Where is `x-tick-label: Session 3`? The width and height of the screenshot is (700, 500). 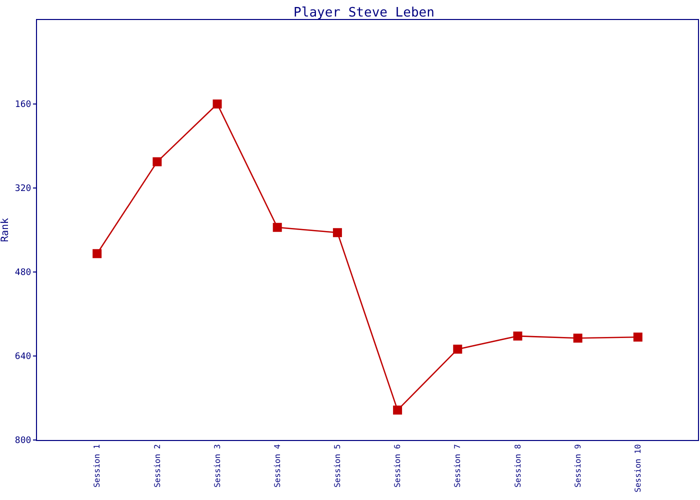 x-tick-label: Session 3 is located at coordinates (217, 466).